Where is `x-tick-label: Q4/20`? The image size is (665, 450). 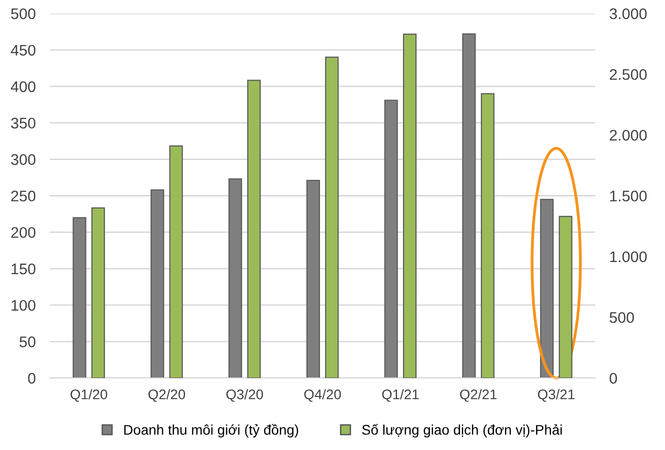
x-tick-label: Q4/20 is located at coordinates (322, 395).